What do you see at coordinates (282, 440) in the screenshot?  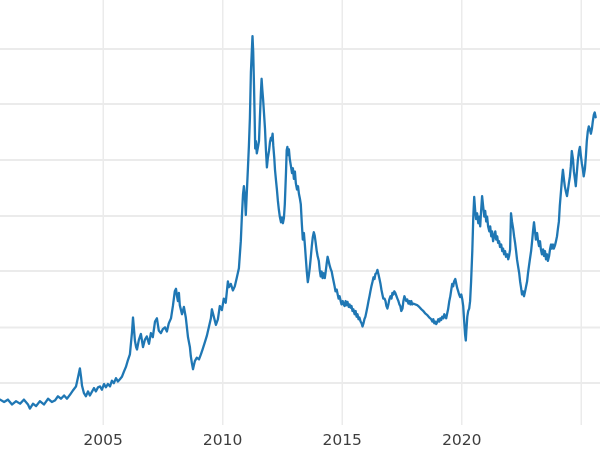 I see `x-axis-tick-labels: 2005 2010 2015 2020` at bounding box center [282, 440].